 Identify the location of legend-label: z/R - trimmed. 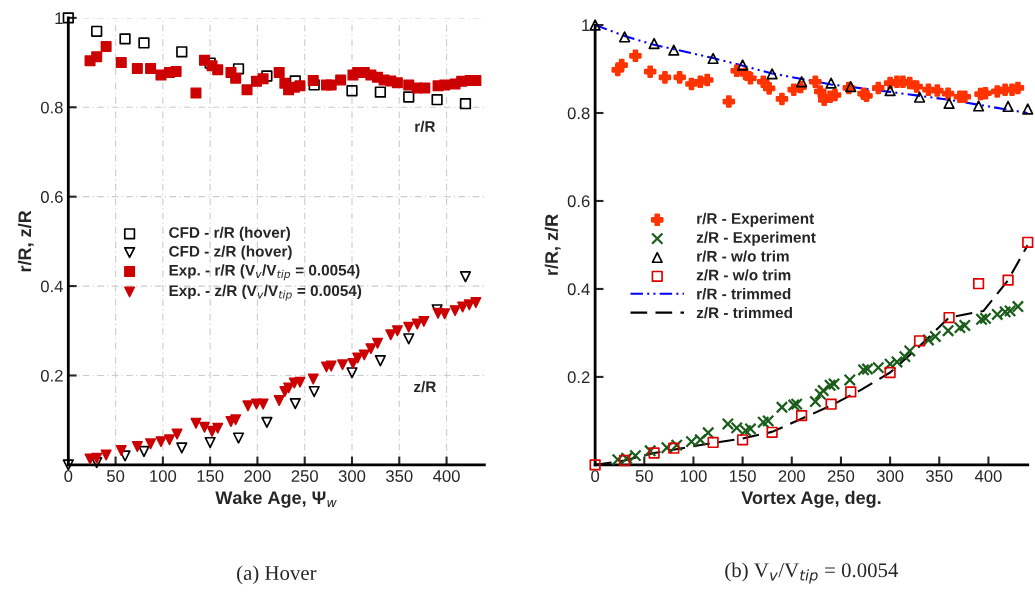
(744, 312).